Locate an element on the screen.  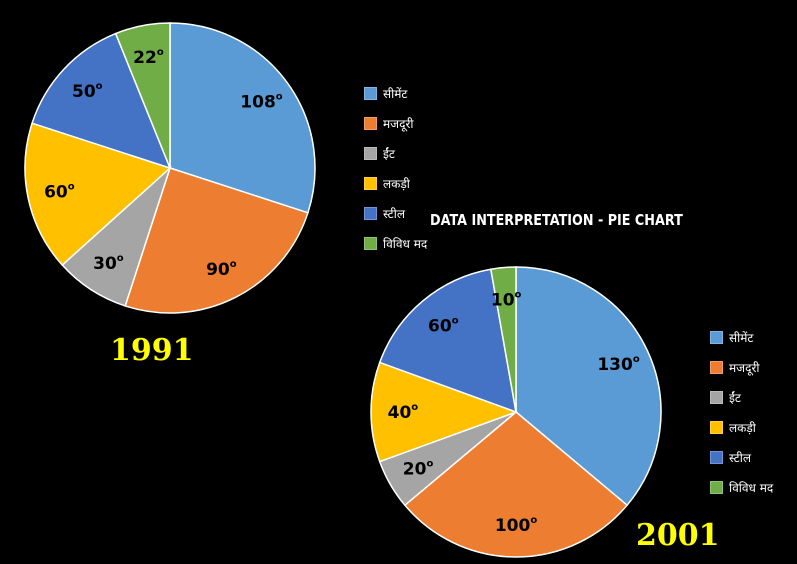
slice-value-label-1991-0: 108o is located at coordinates (261, 102).